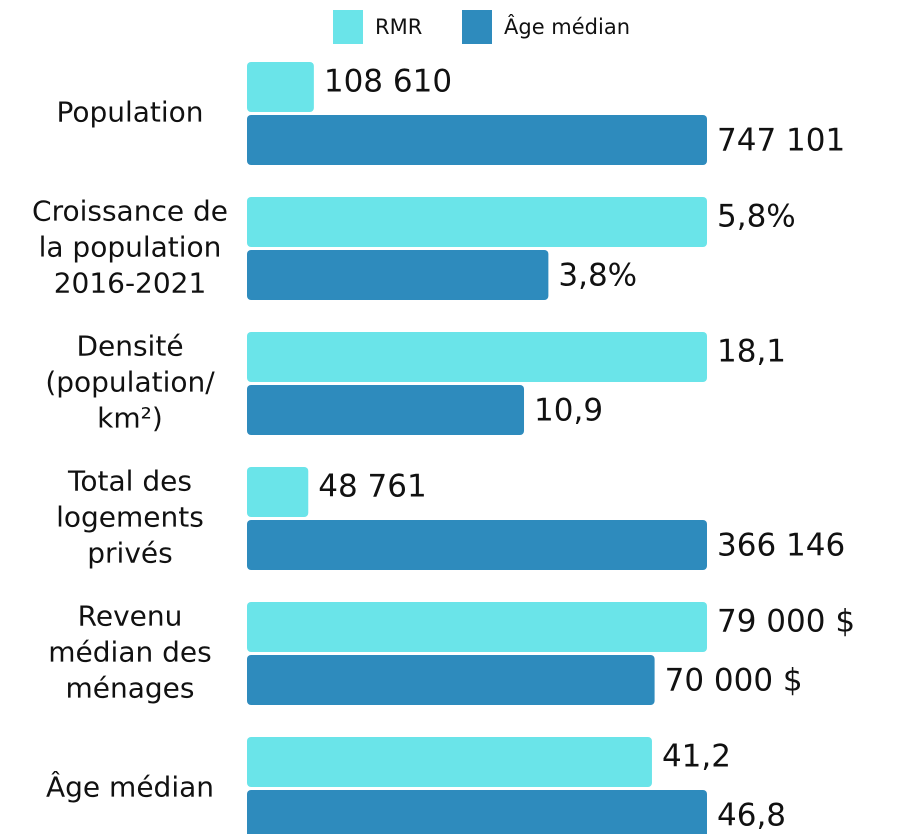 This screenshot has height=834, width=905. Describe the element at coordinates (751, 352) in the screenshot. I see `value-label: 18,1` at that location.